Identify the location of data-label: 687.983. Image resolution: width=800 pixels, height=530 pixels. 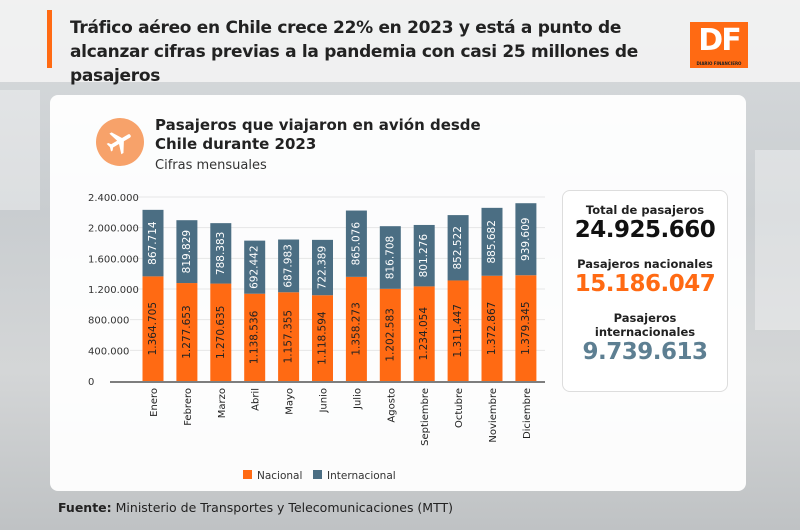
(289, 265).